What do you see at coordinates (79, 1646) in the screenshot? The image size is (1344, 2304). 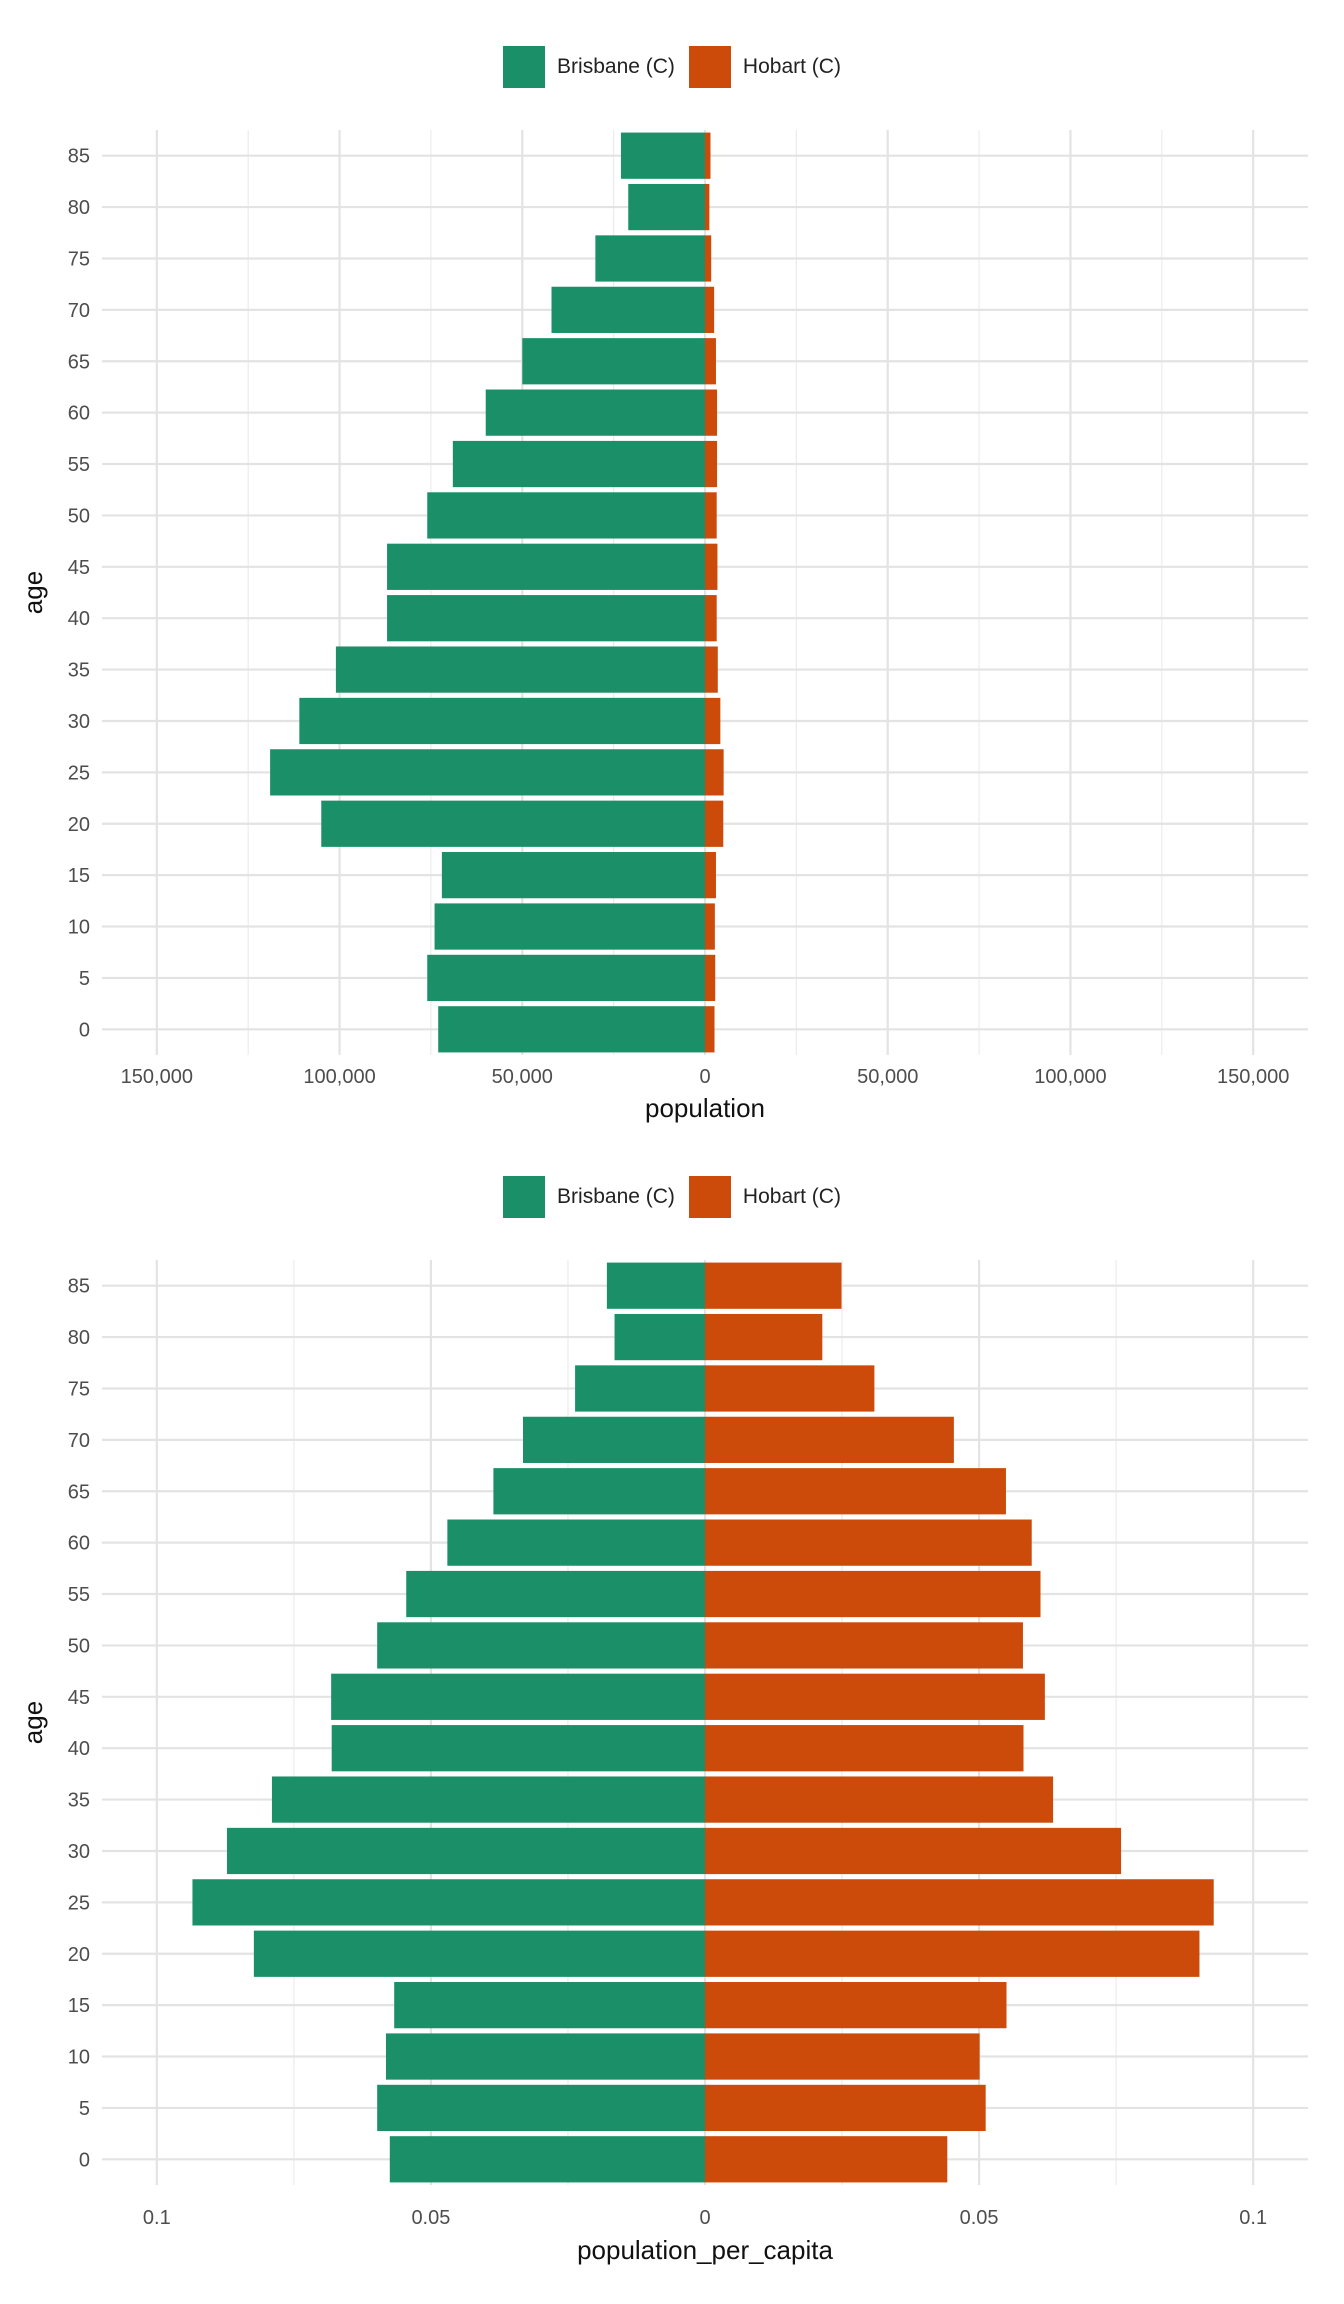 I see `y-tick-label: 50` at bounding box center [79, 1646].